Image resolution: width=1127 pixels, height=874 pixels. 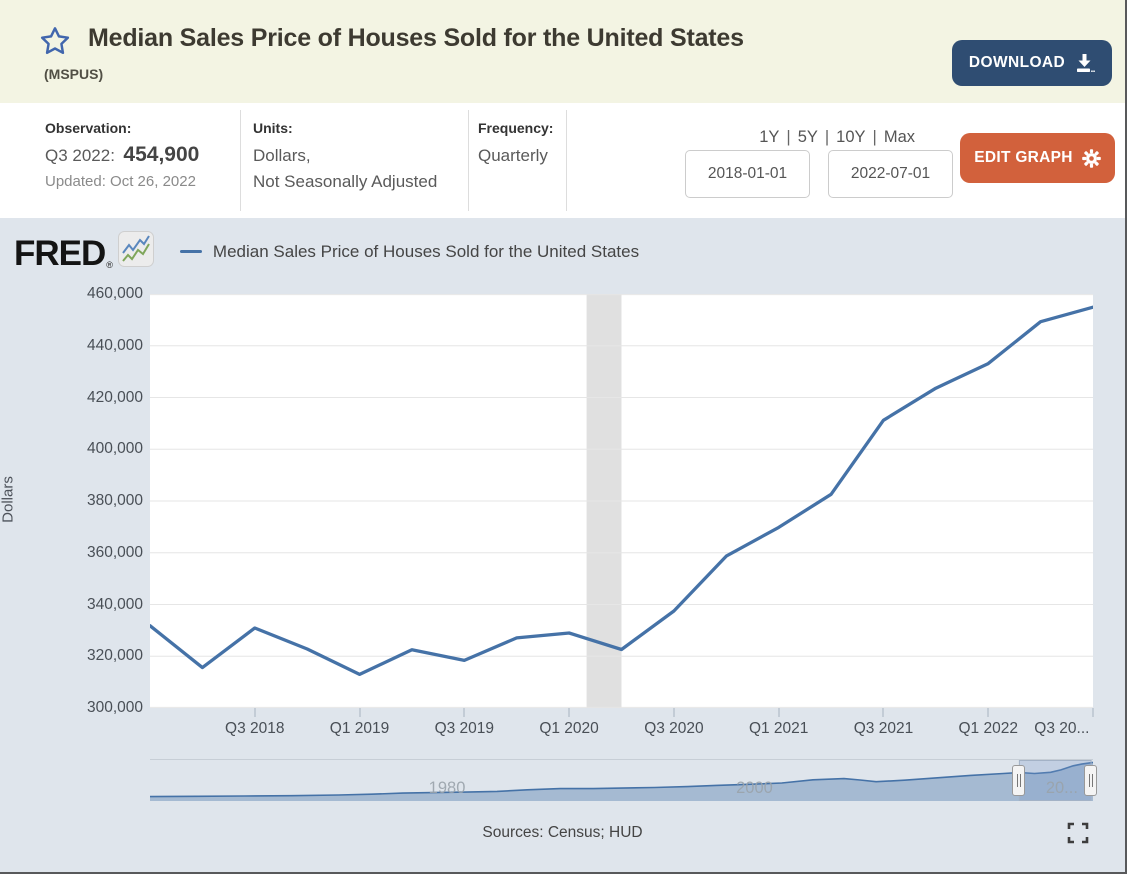 I want to click on start-date-input, so click(x=747, y=174).